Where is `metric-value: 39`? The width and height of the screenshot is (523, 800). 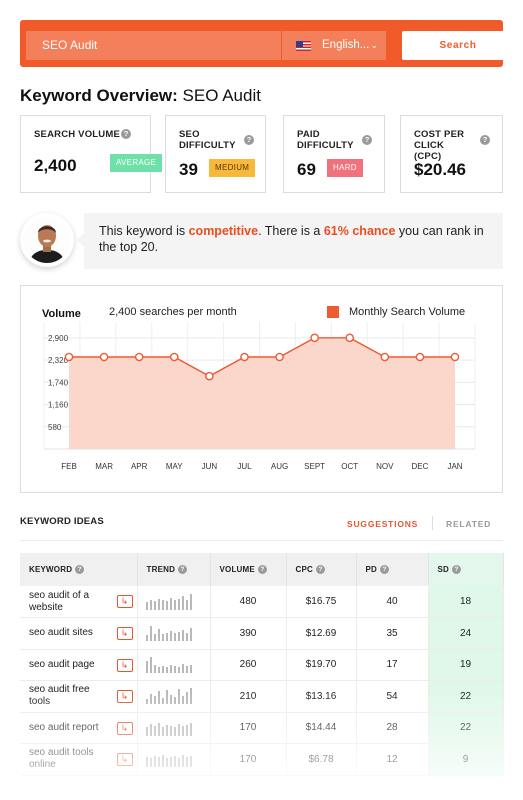
metric-value: 39 is located at coordinates (188, 169).